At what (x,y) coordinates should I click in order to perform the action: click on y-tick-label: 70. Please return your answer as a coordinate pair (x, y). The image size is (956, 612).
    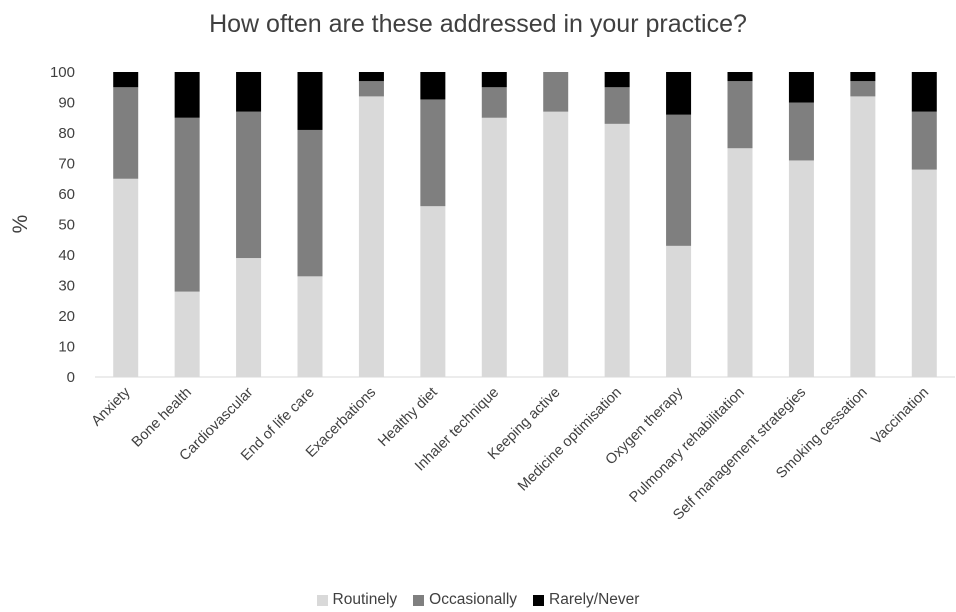
    Looking at the image, I should click on (66, 164).